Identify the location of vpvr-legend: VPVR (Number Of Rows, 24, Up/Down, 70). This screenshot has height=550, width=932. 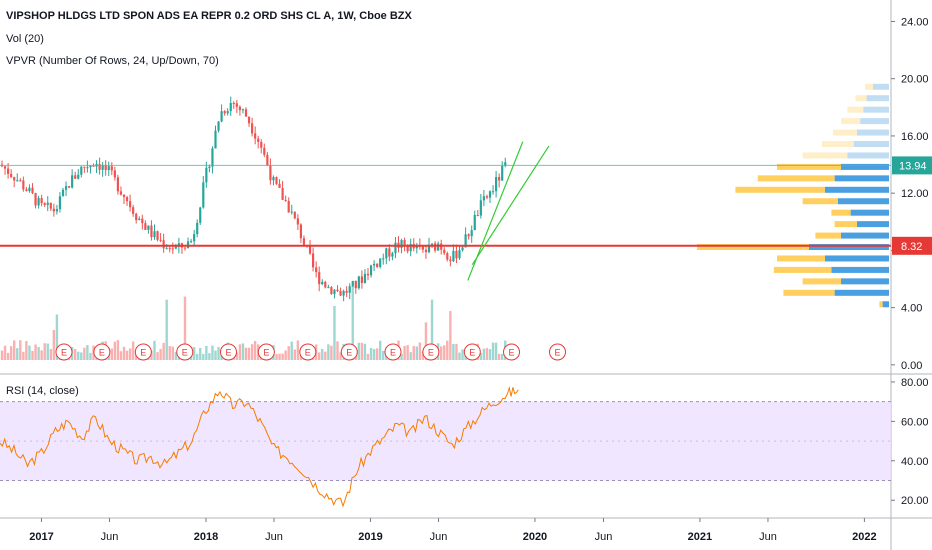
(112, 61).